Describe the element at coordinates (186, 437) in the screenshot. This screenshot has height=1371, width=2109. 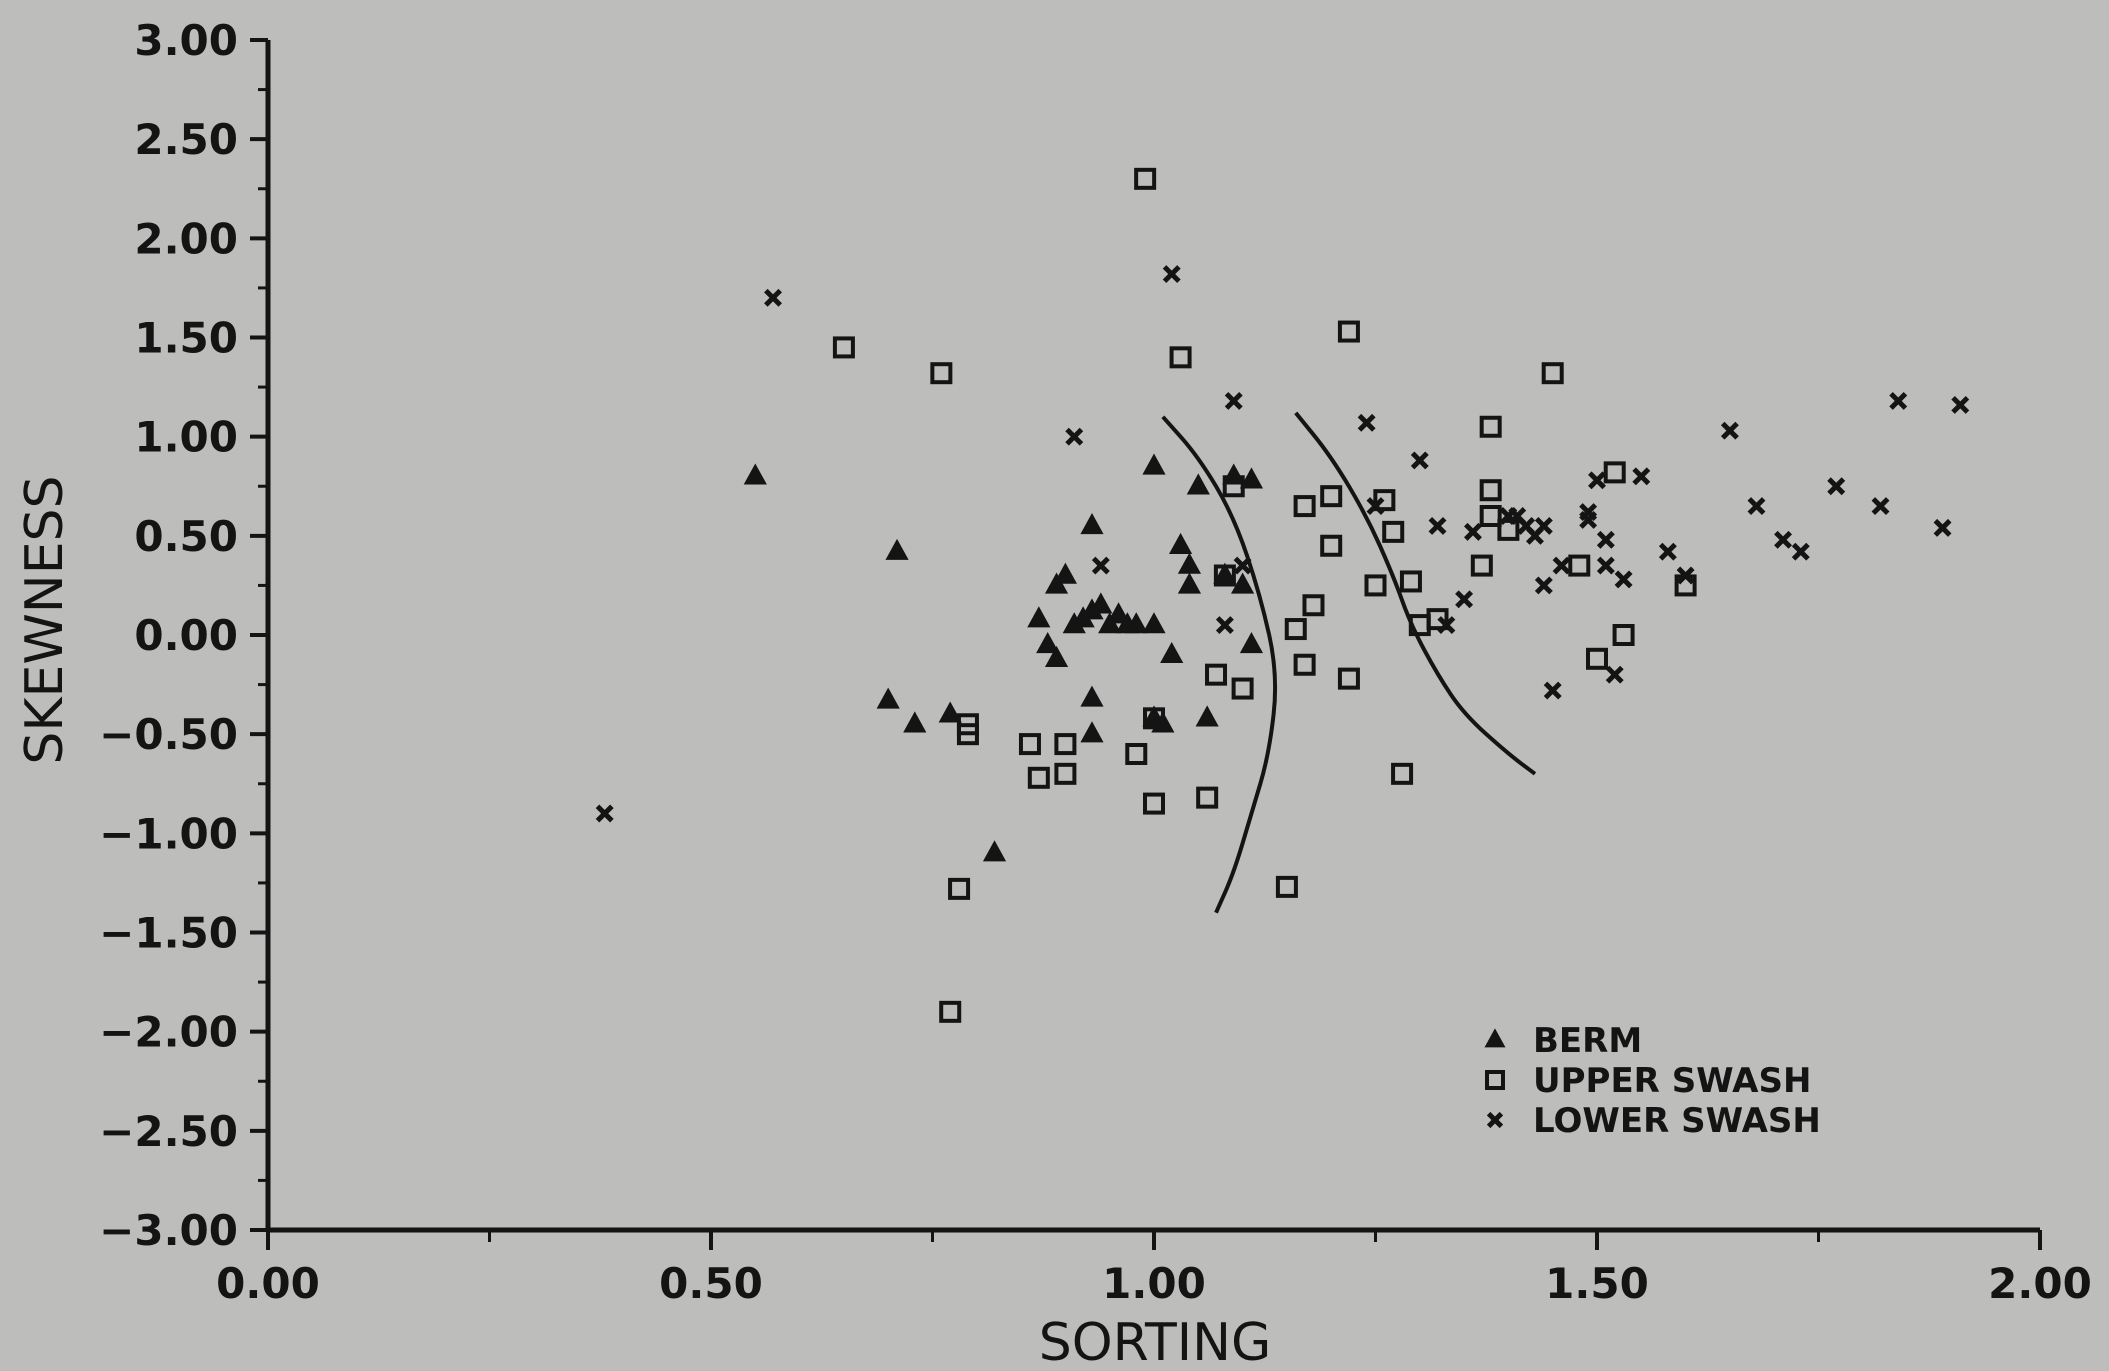
I see `y-tick-label: 1.00` at that location.